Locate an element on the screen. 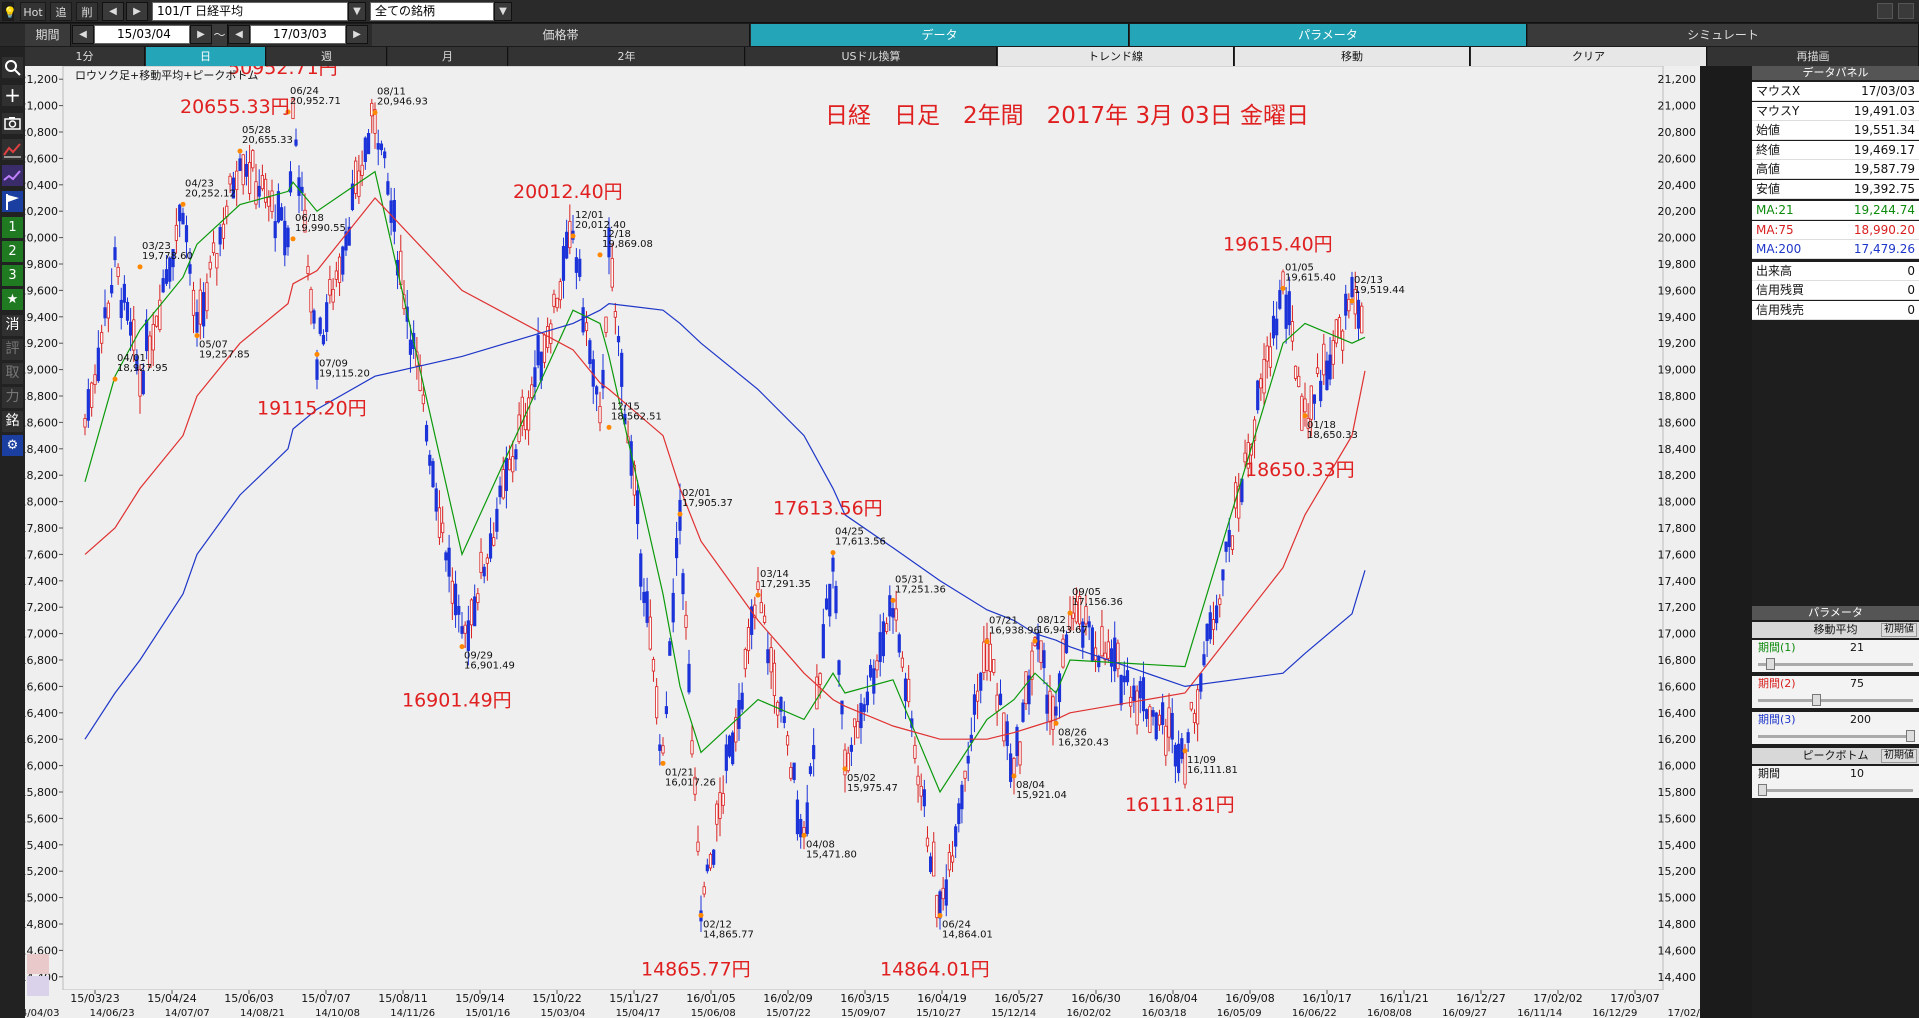 Image resolution: width=1919 pixels, height=1018 pixels. evaluate-button: 評 is located at coordinates (12, 349).